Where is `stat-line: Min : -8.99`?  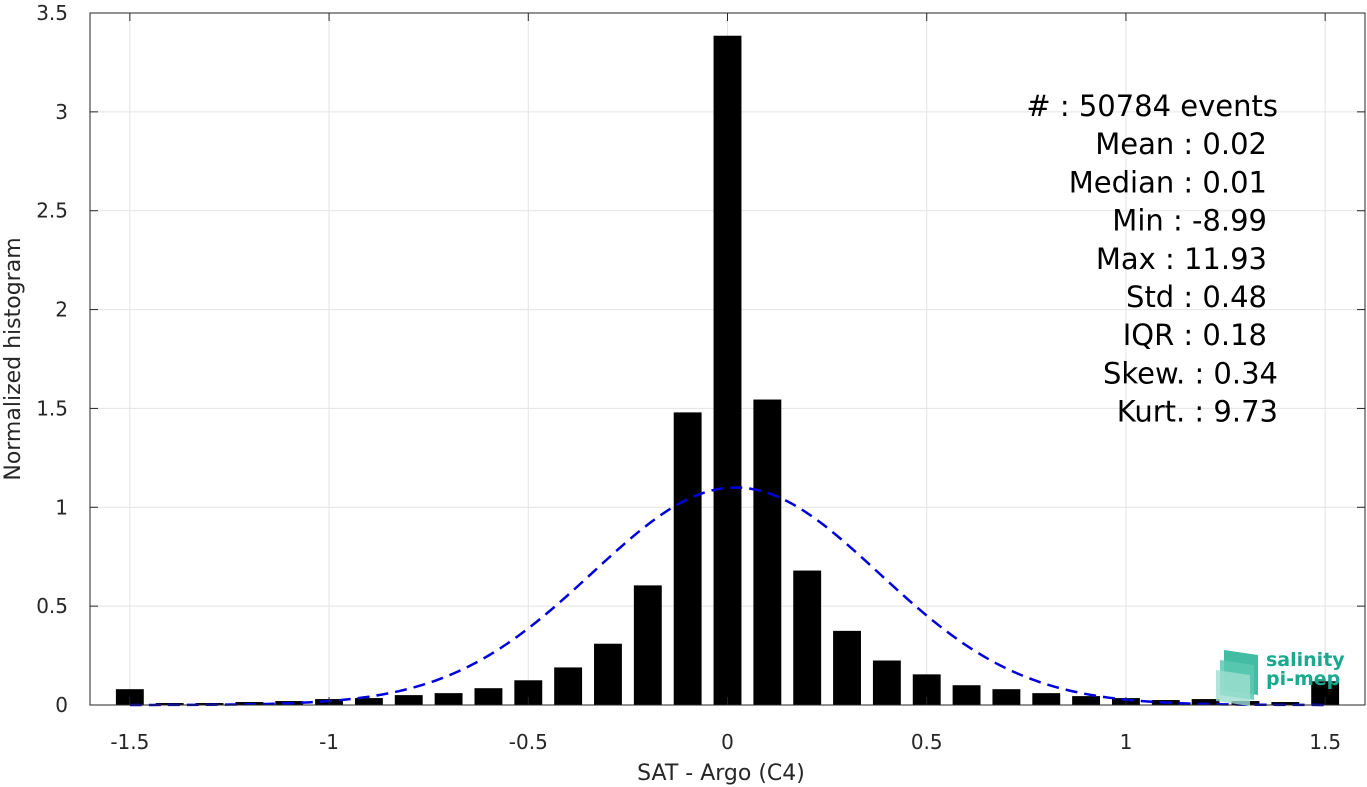 stat-line: Min : -8.99 is located at coordinates (1189, 221).